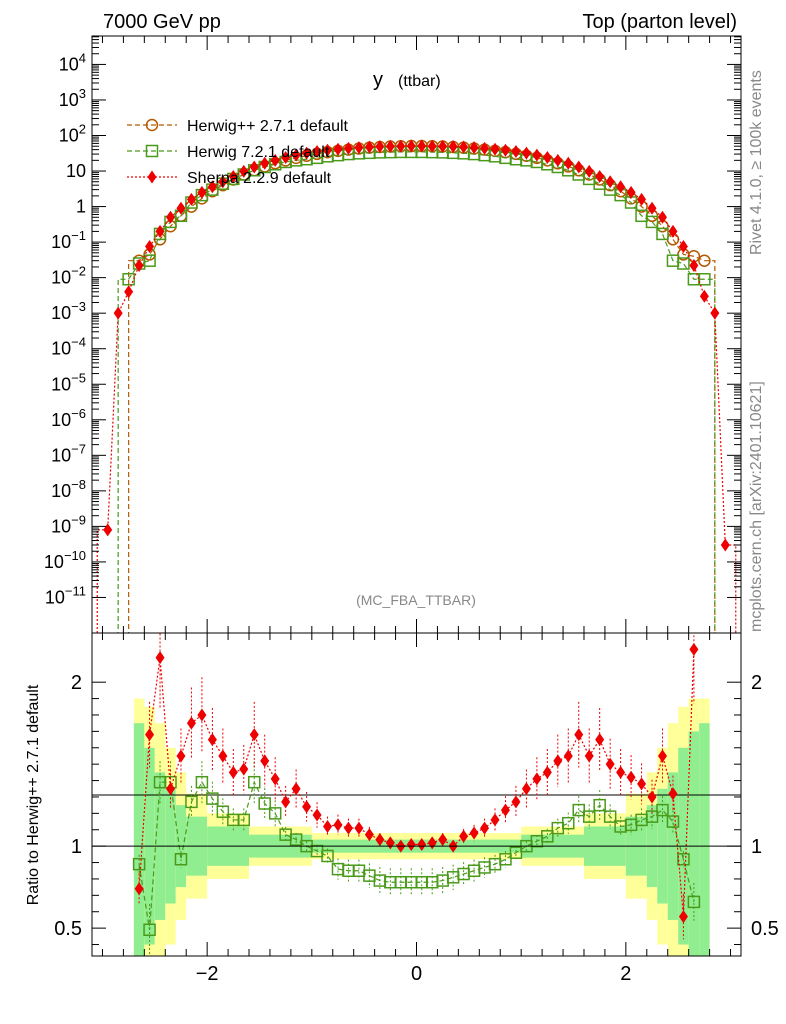 Image resolution: width=786 pixels, height=1024 pixels. Describe the element at coordinates (207, 974) in the screenshot. I see `ratio-xtick-label: −2` at that location.